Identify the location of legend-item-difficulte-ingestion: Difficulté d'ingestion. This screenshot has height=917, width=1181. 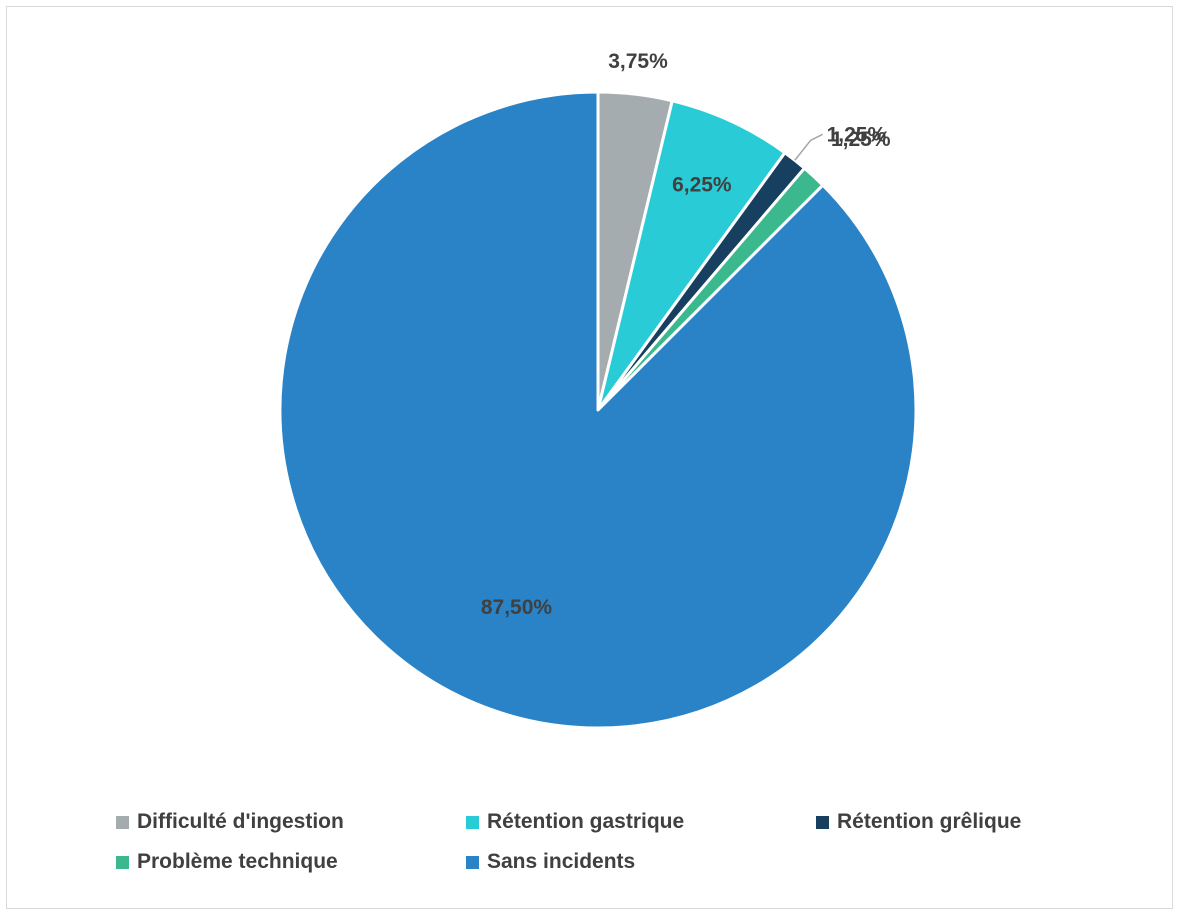
(291, 822).